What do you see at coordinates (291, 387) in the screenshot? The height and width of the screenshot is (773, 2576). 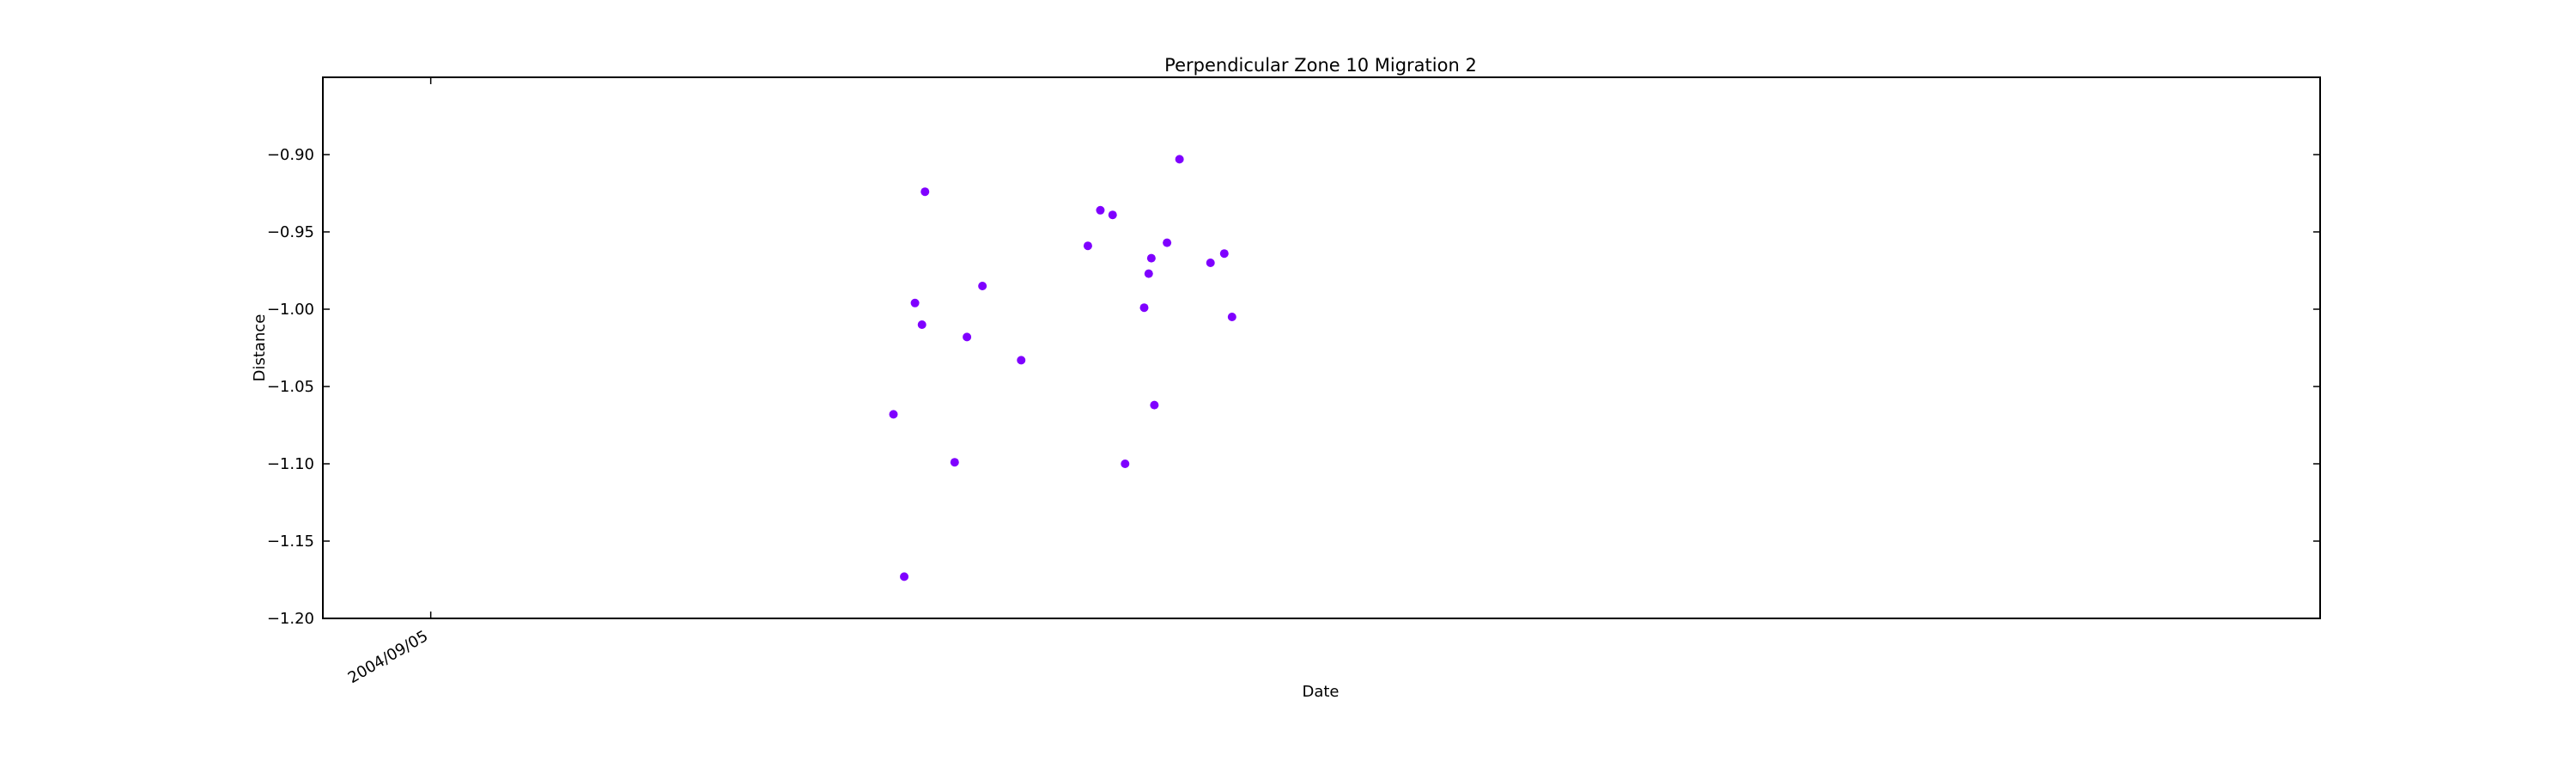 I see `y-tick-label: −1.05` at bounding box center [291, 387].